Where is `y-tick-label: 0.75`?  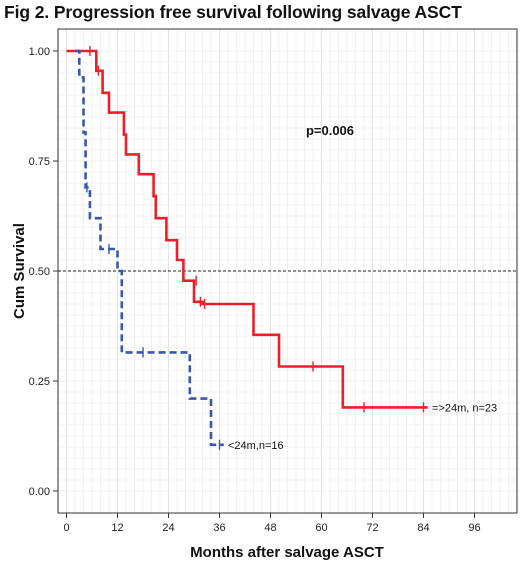
y-tick-label: 0.75 is located at coordinates (39, 162).